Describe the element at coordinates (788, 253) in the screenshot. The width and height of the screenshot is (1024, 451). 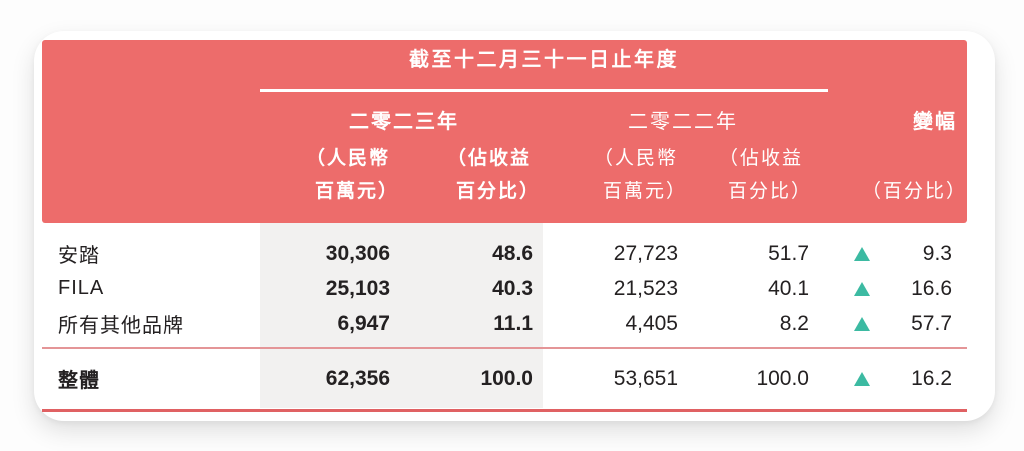
I see `value-2022-pct: 51.7` at that location.